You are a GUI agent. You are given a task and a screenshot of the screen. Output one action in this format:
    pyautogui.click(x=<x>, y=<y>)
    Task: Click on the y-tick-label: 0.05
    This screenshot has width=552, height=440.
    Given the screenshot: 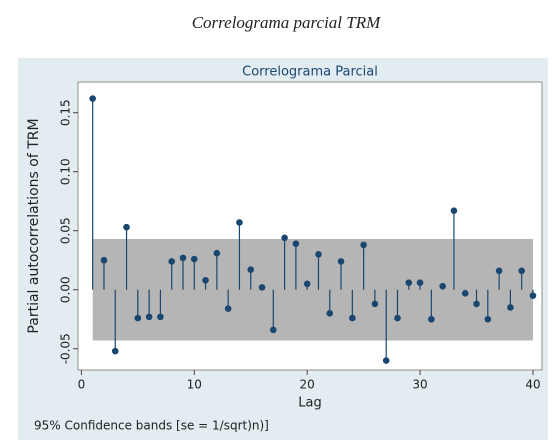 What is the action you would take?
    pyautogui.click(x=66, y=230)
    